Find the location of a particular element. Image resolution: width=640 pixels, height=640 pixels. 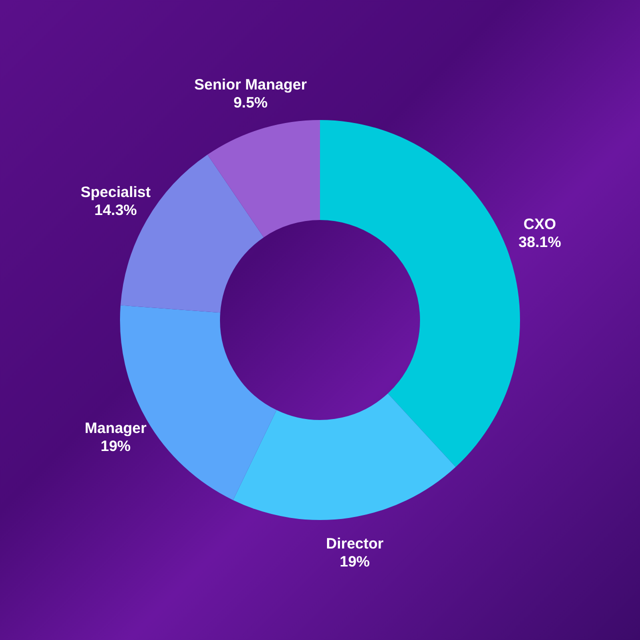

data-label: 14.3% is located at coordinates (115, 211).